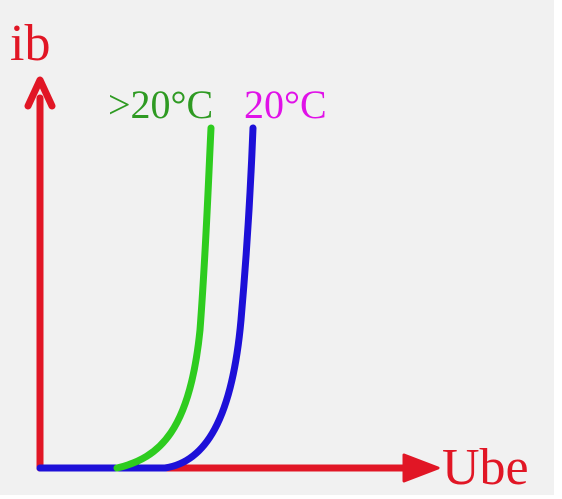 This screenshot has width=562, height=499. What do you see at coordinates (421, 468) in the screenshot?
I see `x-axis-arrowhead` at bounding box center [421, 468].